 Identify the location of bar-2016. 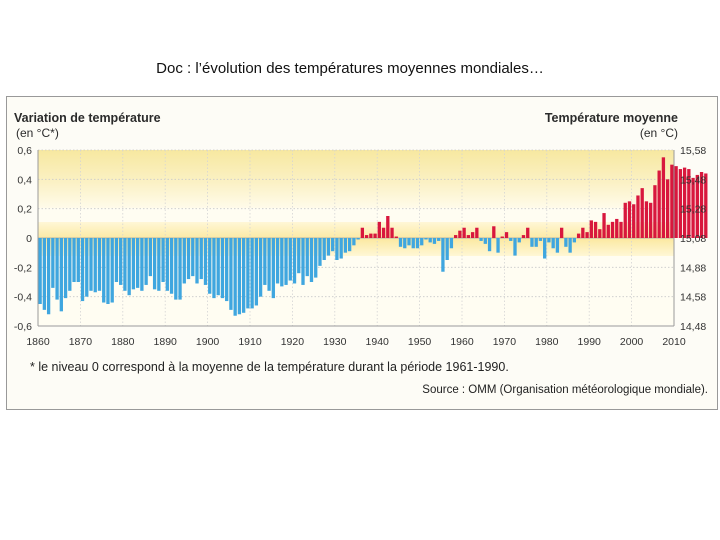
(701, 205).